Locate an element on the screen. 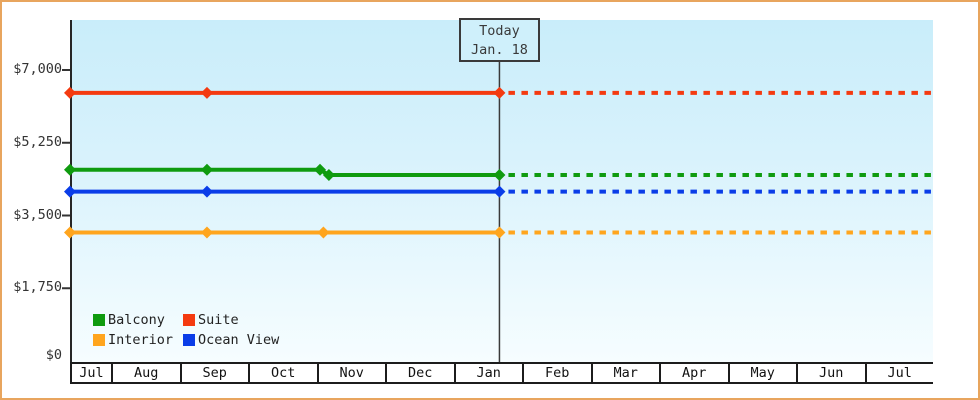 This screenshot has width=980, height=400. month-cell: Oct is located at coordinates (284, 373).